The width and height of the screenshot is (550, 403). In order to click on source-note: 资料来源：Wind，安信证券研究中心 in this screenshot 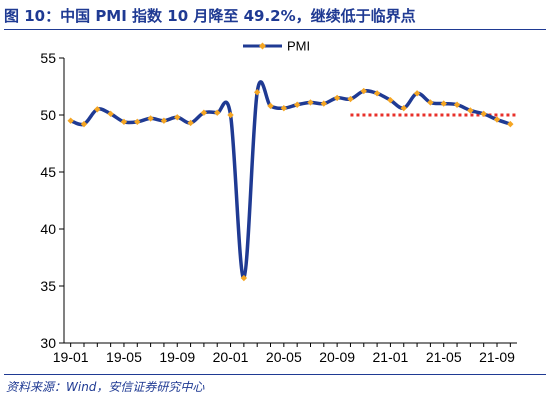, I will do `click(105, 387)`.